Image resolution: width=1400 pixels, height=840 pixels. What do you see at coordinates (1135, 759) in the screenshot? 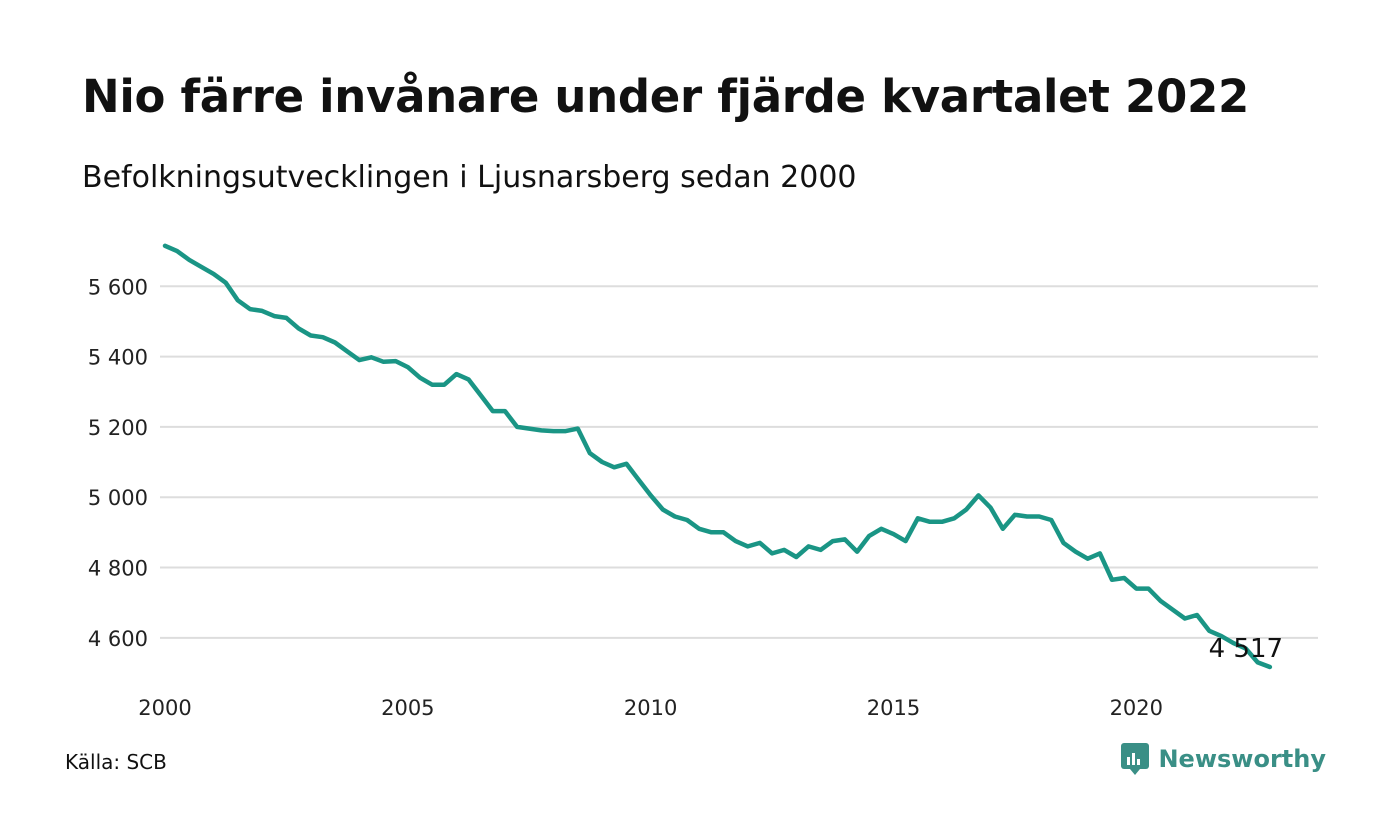
I see `newsworthy-logo-icon` at bounding box center [1135, 759].